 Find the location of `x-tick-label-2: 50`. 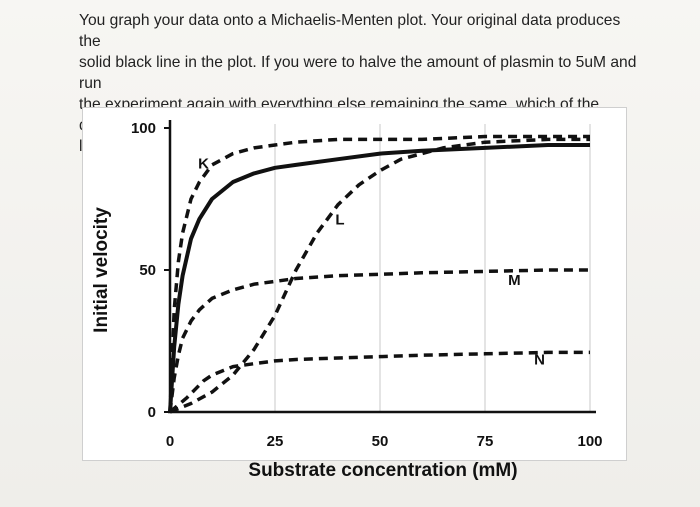

x-tick-label-2: 50 is located at coordinates (380, 441).